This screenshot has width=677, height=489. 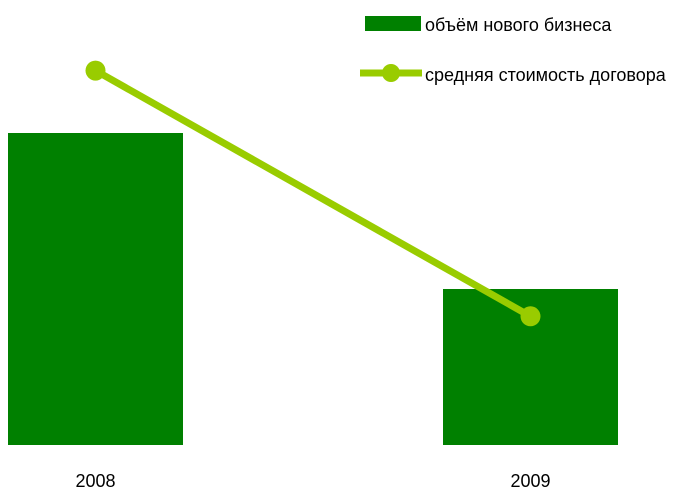 What do you see at coordinates (391, 73) in the screenshot?
I see `legend-marker` at bounding box center [391, 73].